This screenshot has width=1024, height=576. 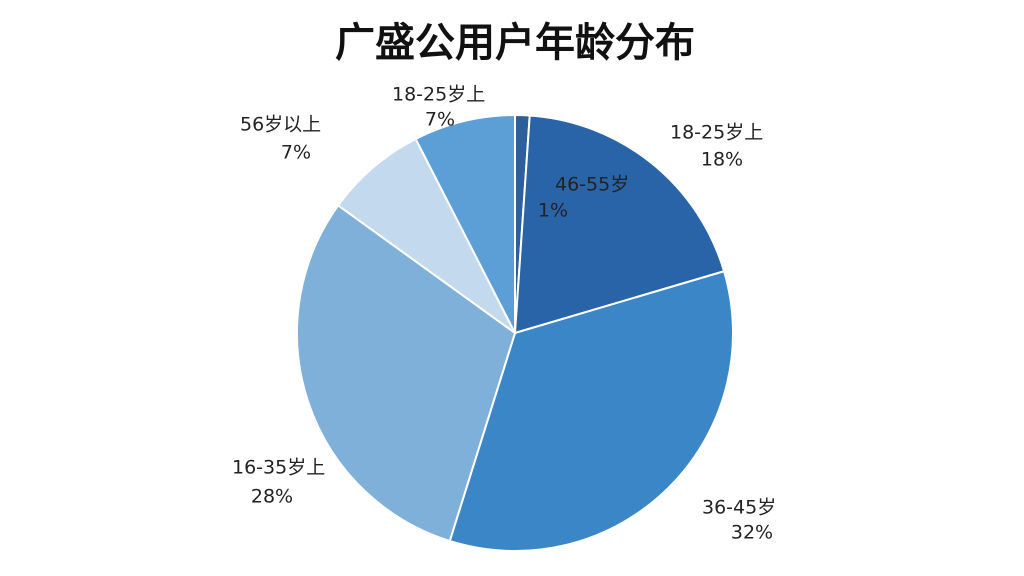 What do you see at coordinates (515, 43) in the screenshot?
I see `chart-title: 广盛公用户年龄分布` at bounding box center [515, 43].